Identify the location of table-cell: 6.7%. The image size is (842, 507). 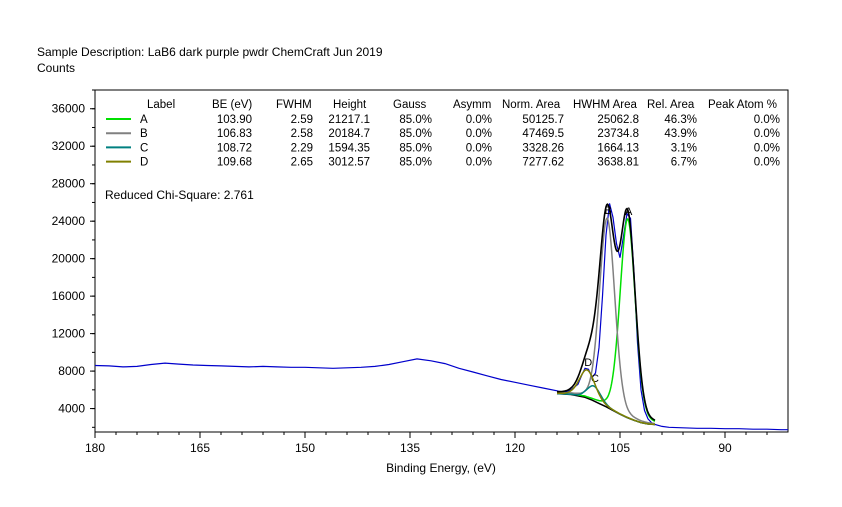
(684, 163).